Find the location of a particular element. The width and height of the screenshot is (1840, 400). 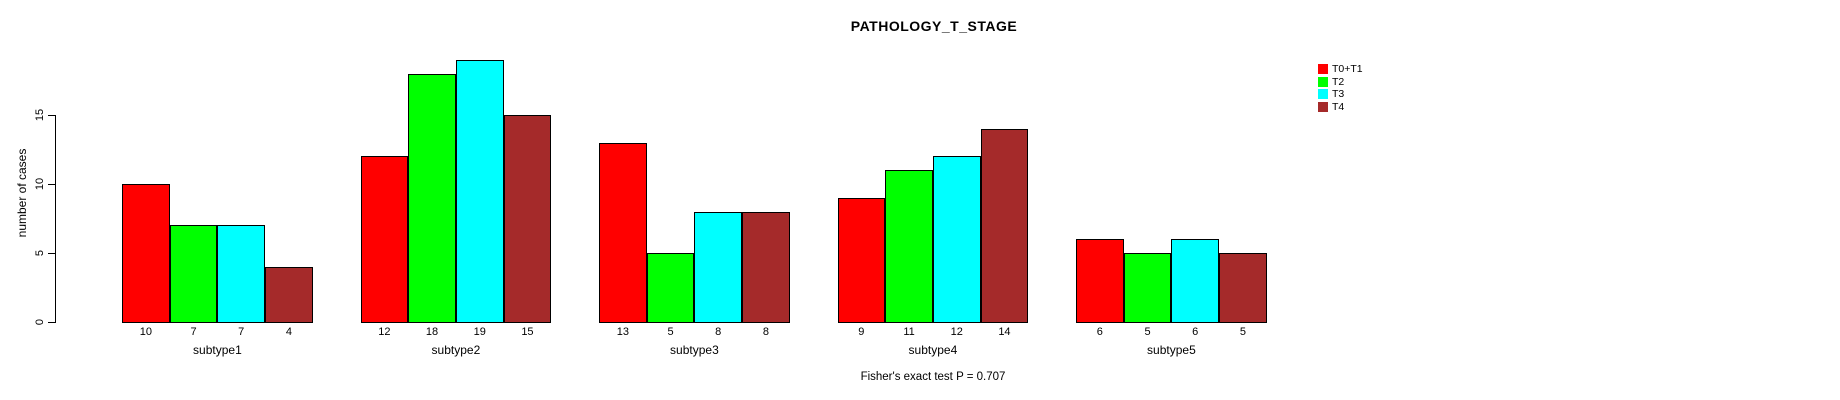

bar-t0-t1-subtype5 is located at coordinates (1100, 281).